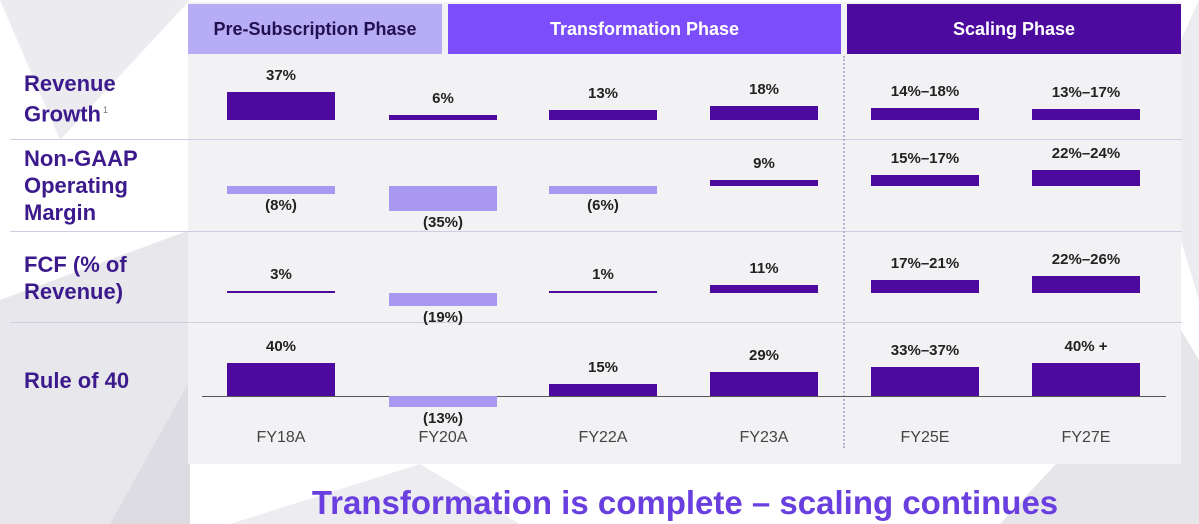 The width and height of the screenshot is (1199, 524). Describe the element at coordinates (603, 292) in the screenshot. I see `bar-fy22a-row3` at that location.